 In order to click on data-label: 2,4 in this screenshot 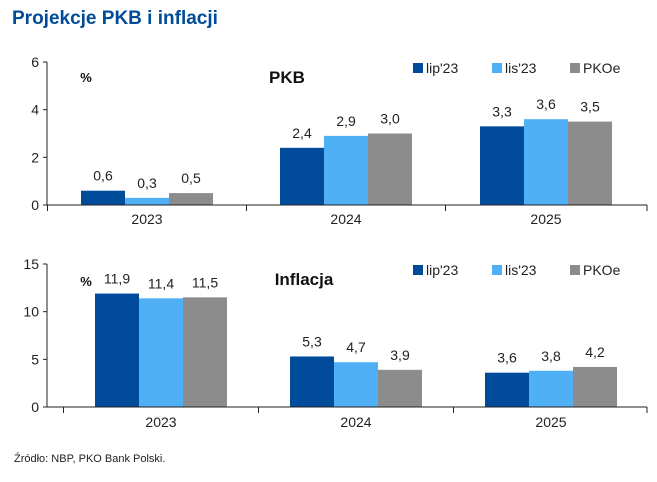, I will do `click(302, 133)`.